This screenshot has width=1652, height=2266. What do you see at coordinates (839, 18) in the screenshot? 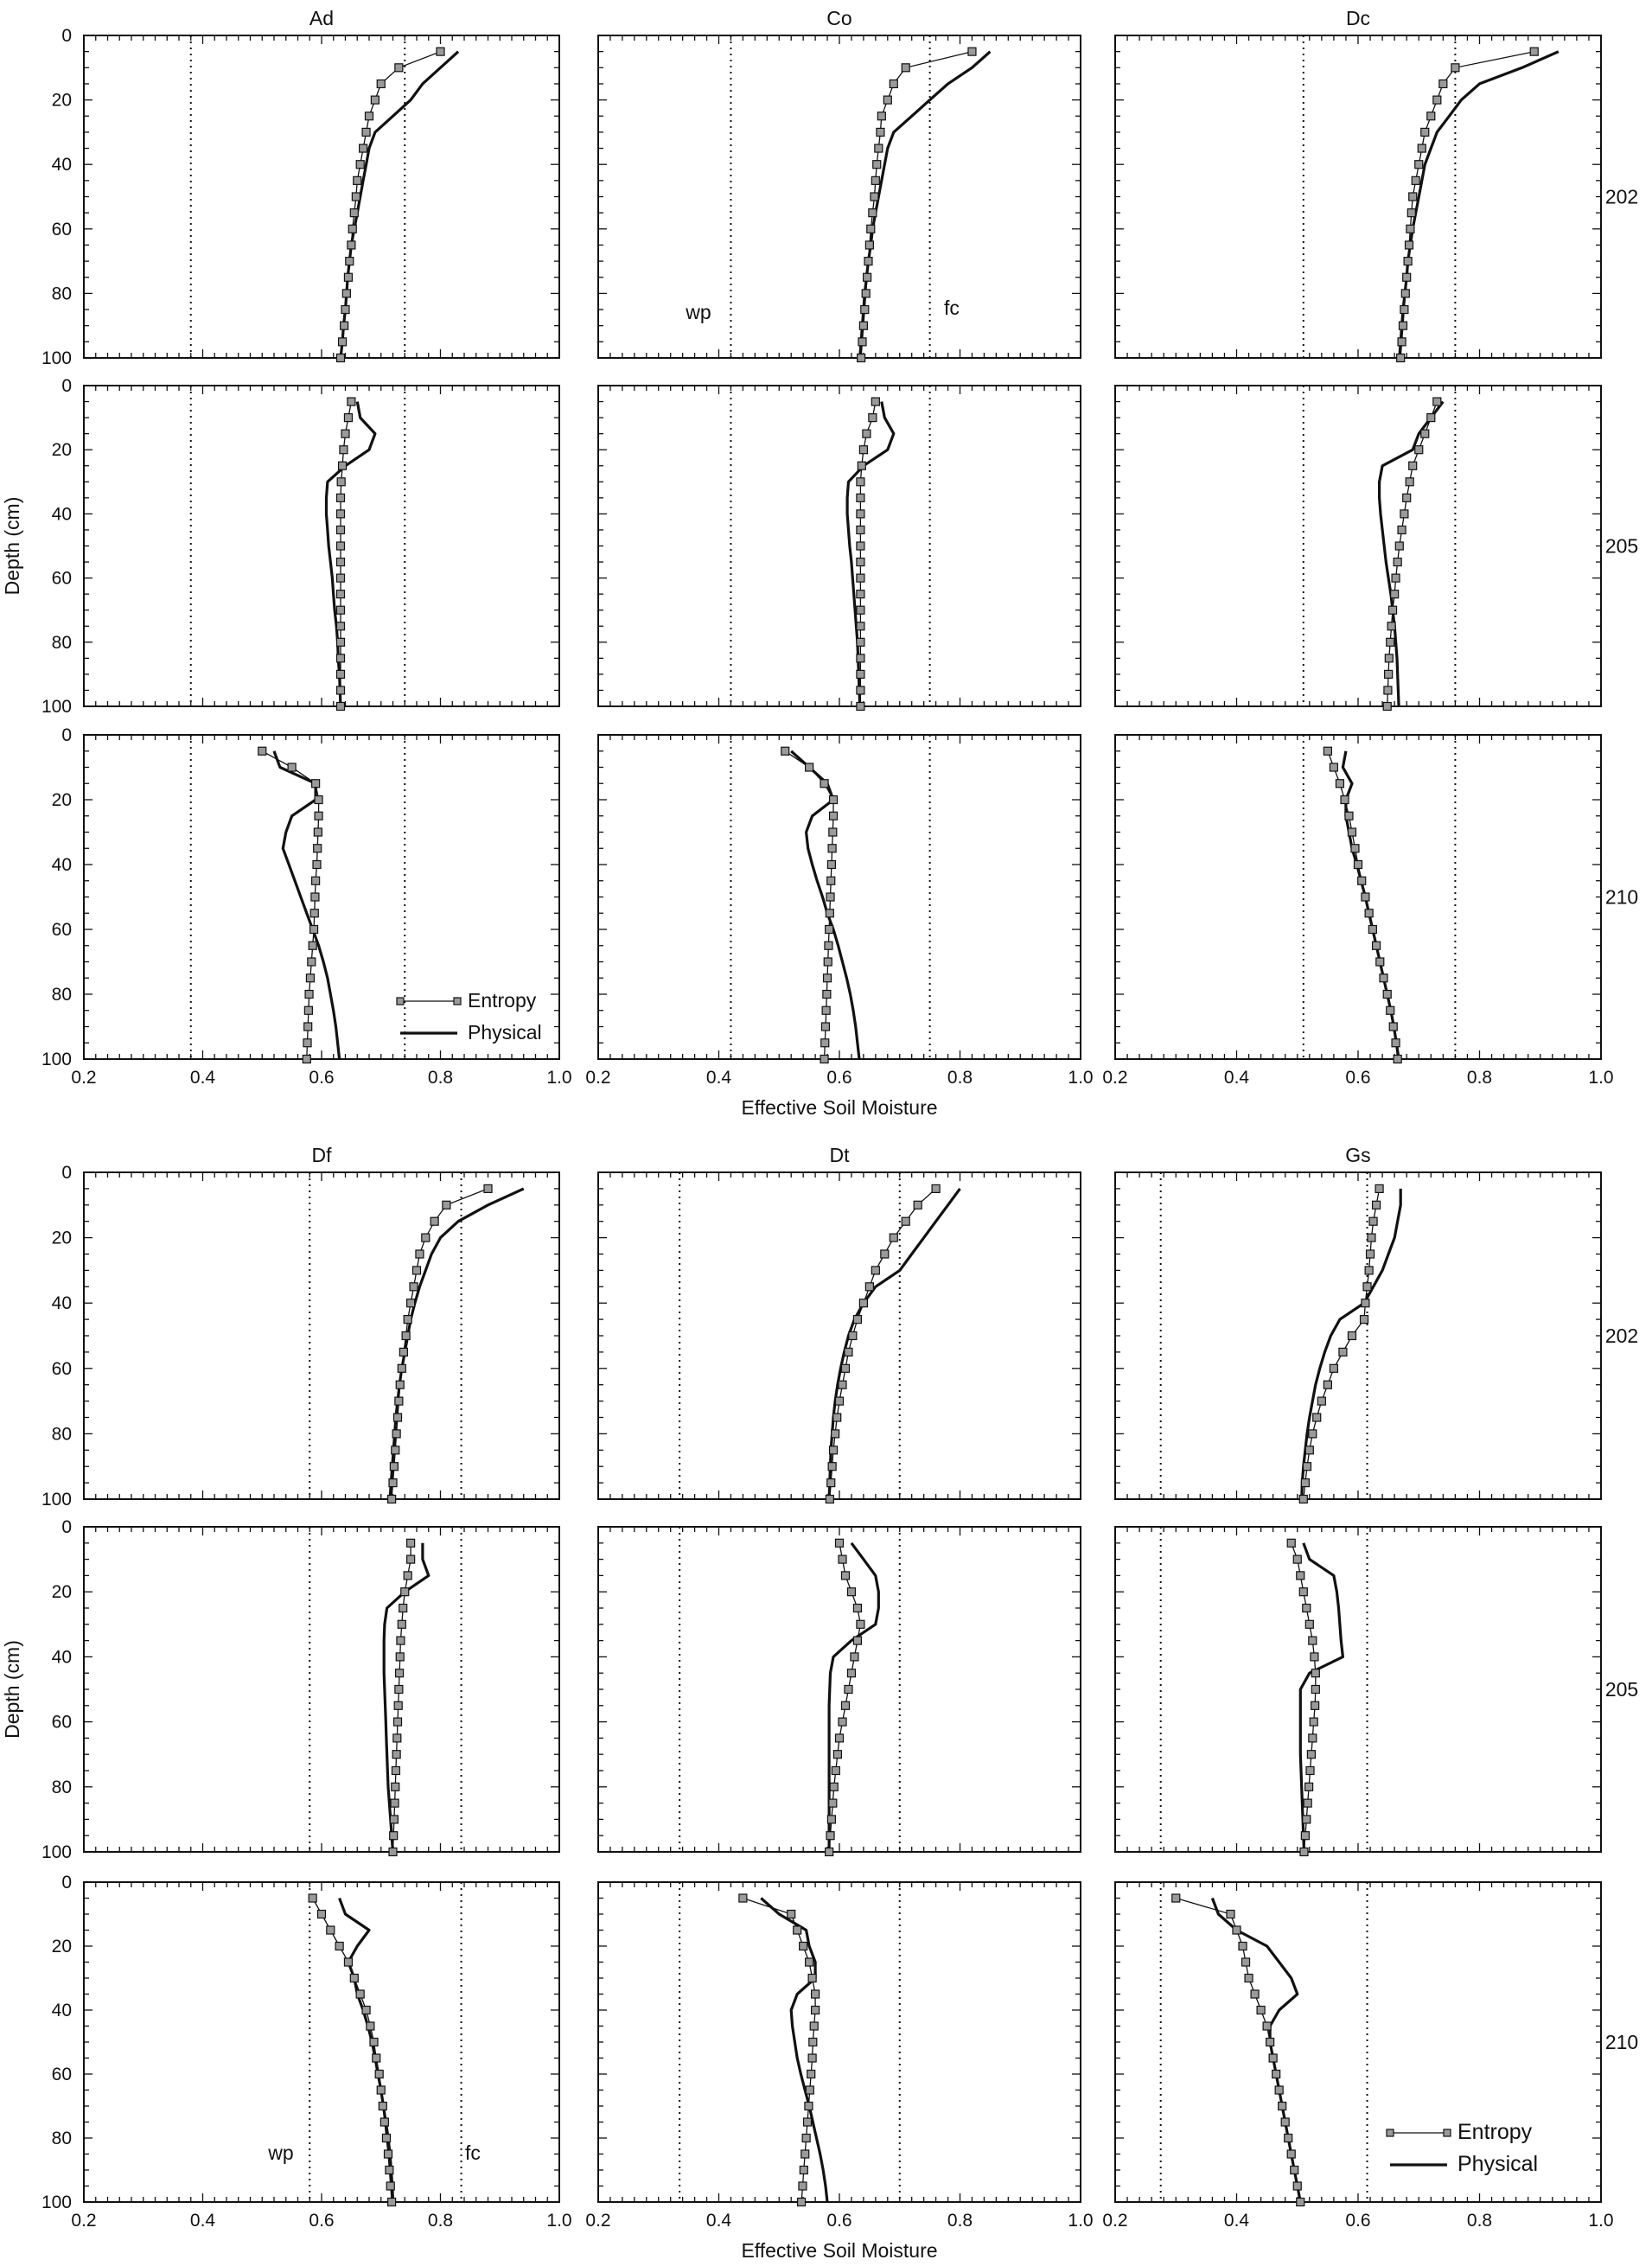
I see `column-title: Co` at bounding box center [839, 18].